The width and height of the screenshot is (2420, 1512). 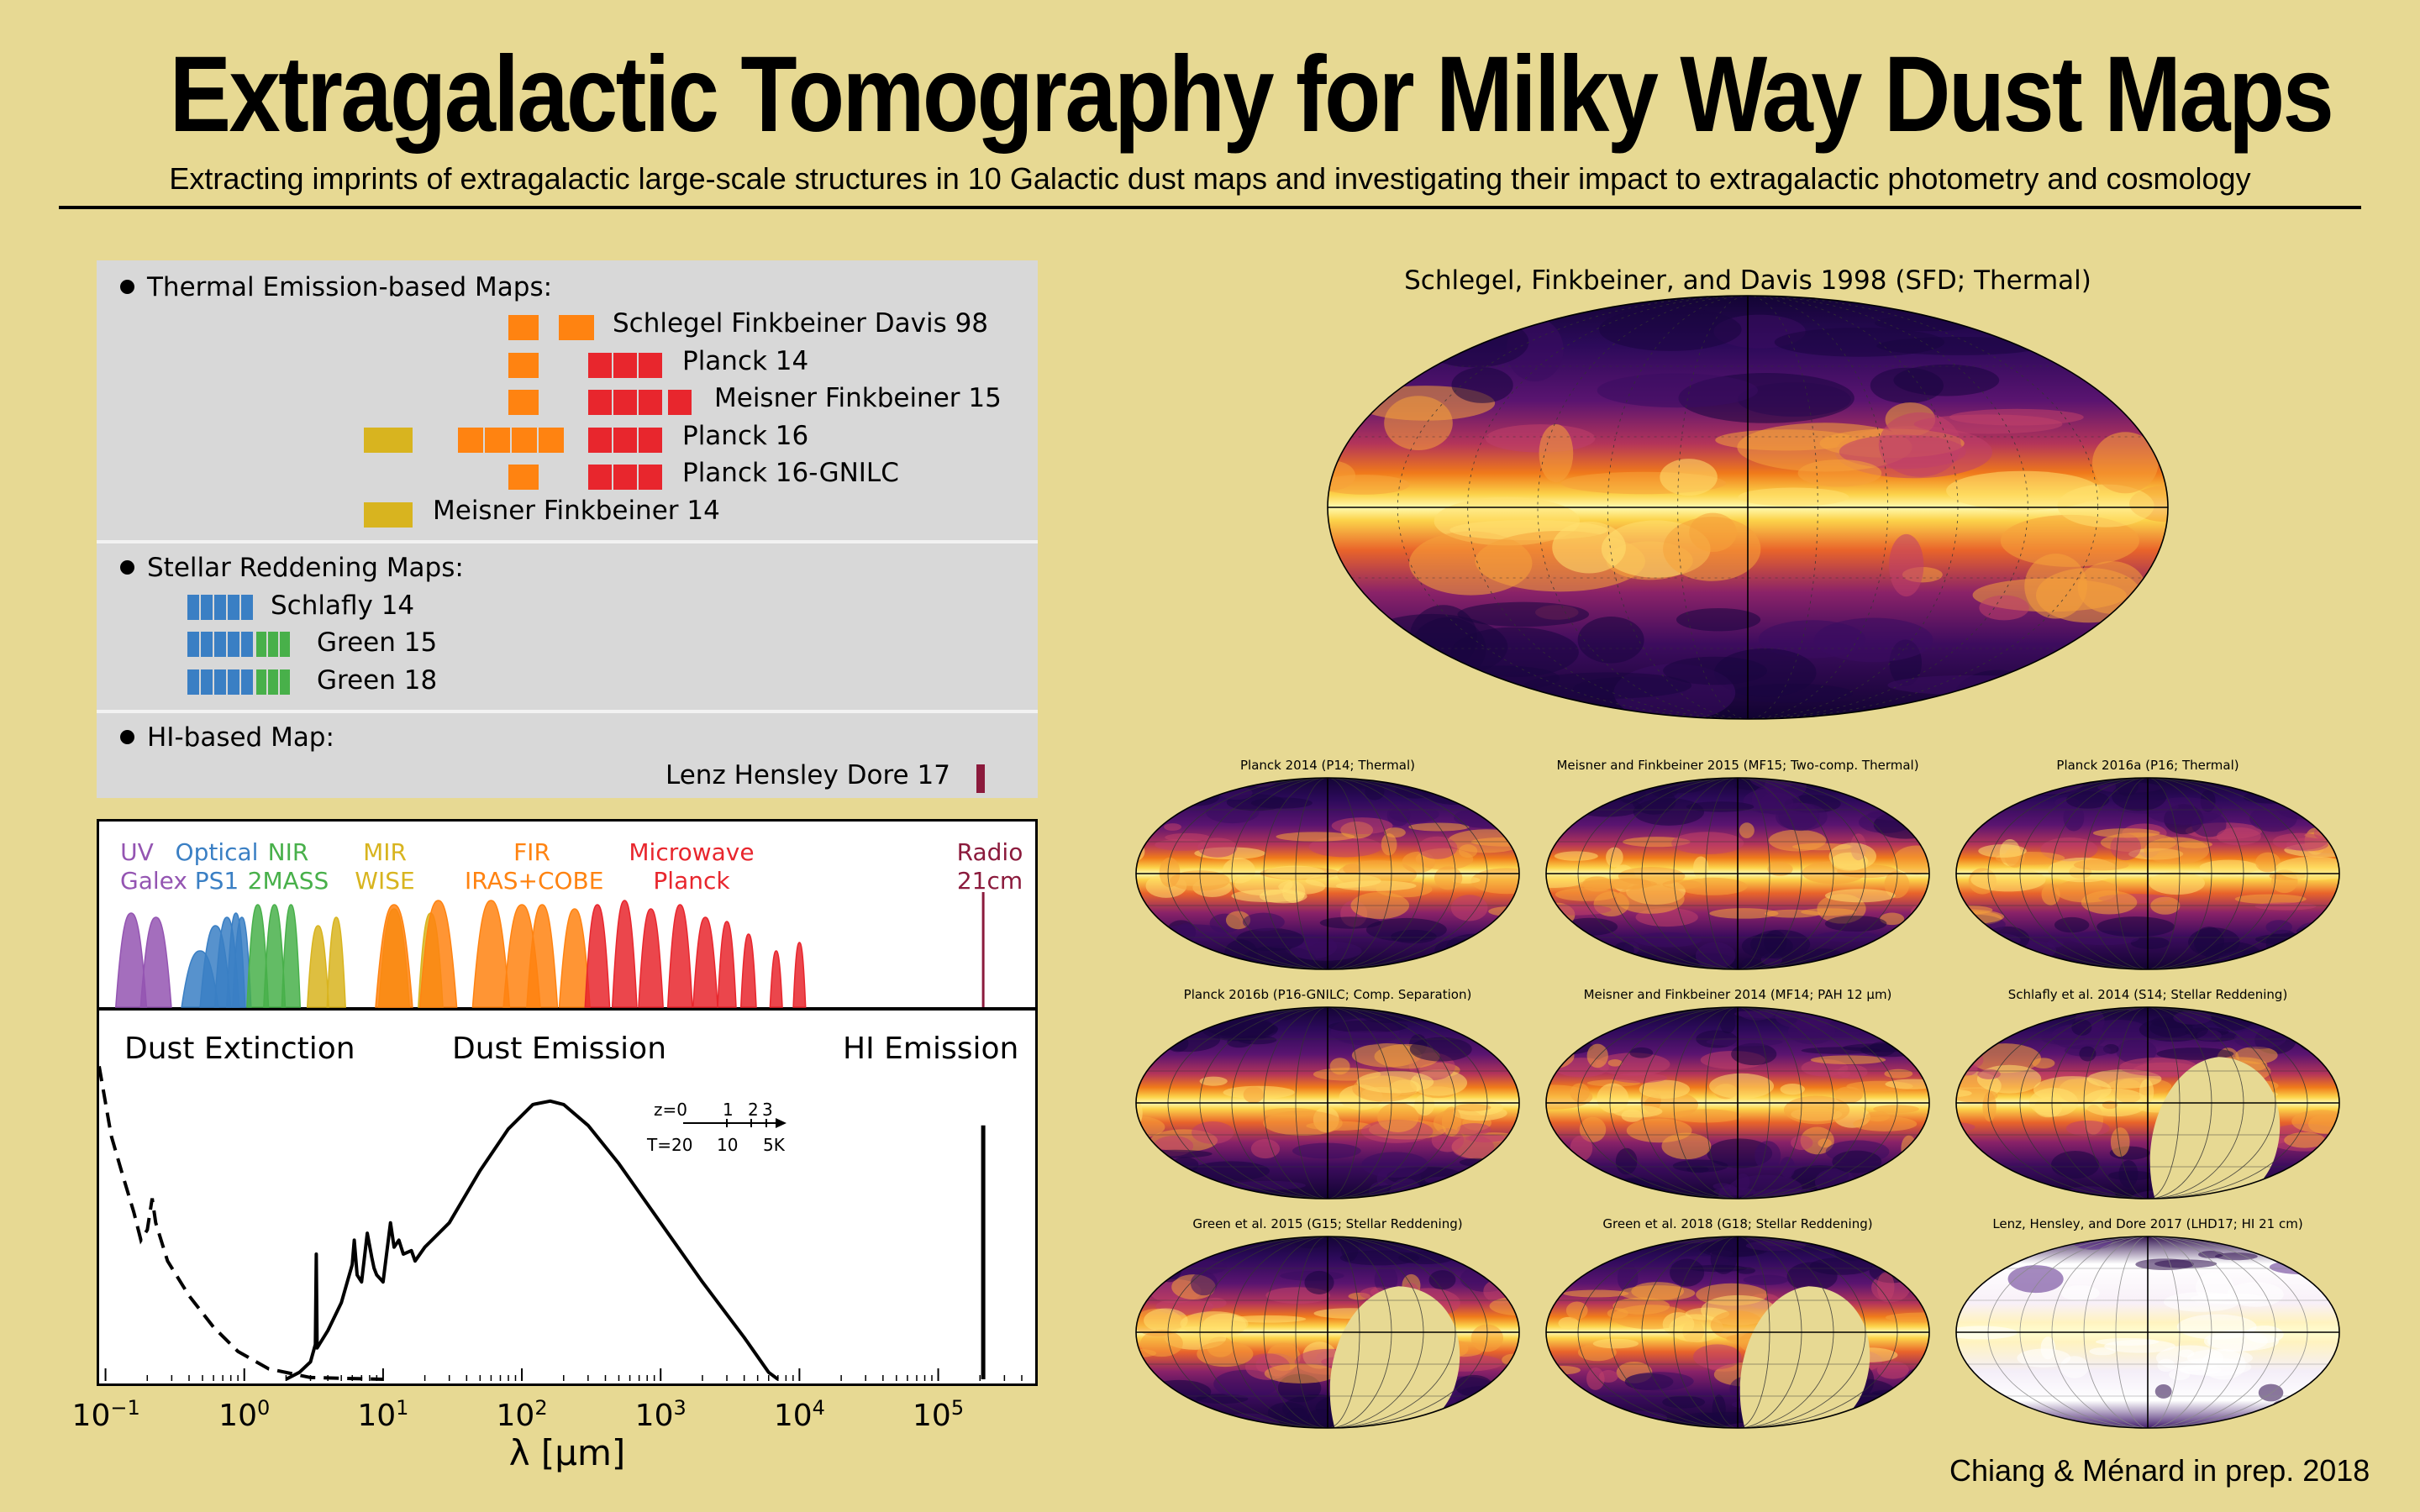 I want to click on inset-t-tick: 10, so click(x=728, y=1145).